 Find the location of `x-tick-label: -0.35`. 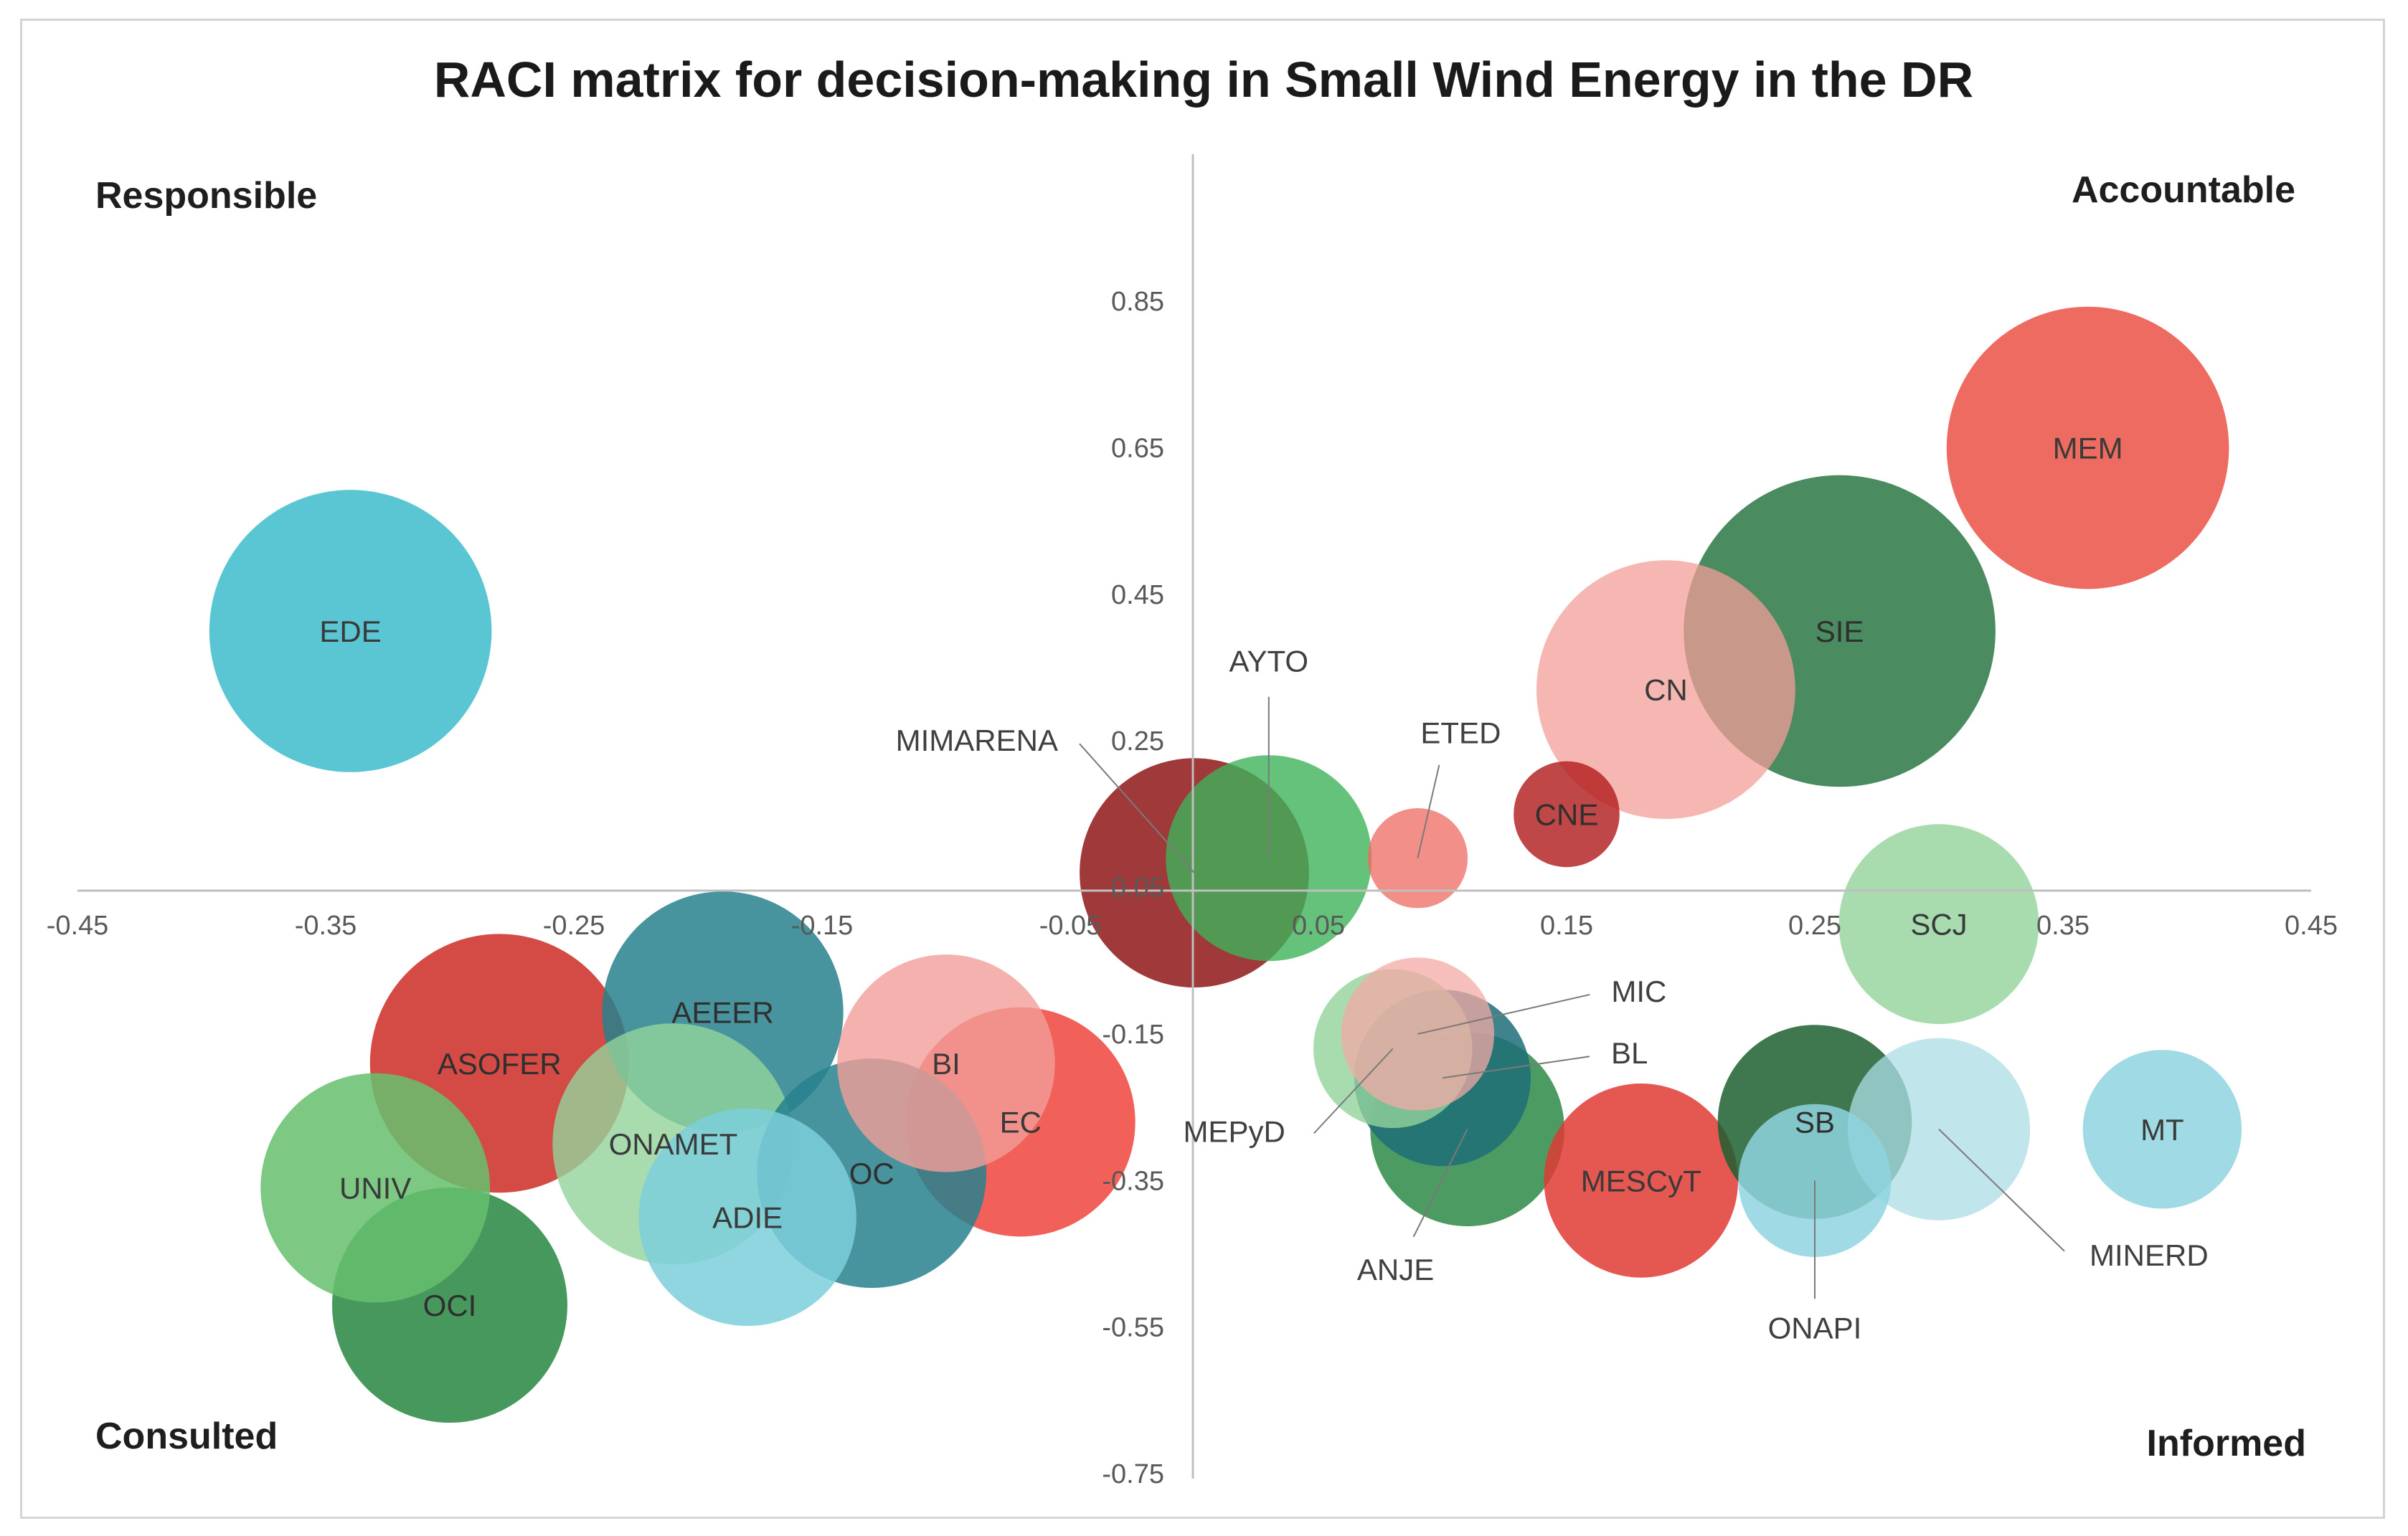

x-tick-label: -0.35 is located at coordinates (326, 926).